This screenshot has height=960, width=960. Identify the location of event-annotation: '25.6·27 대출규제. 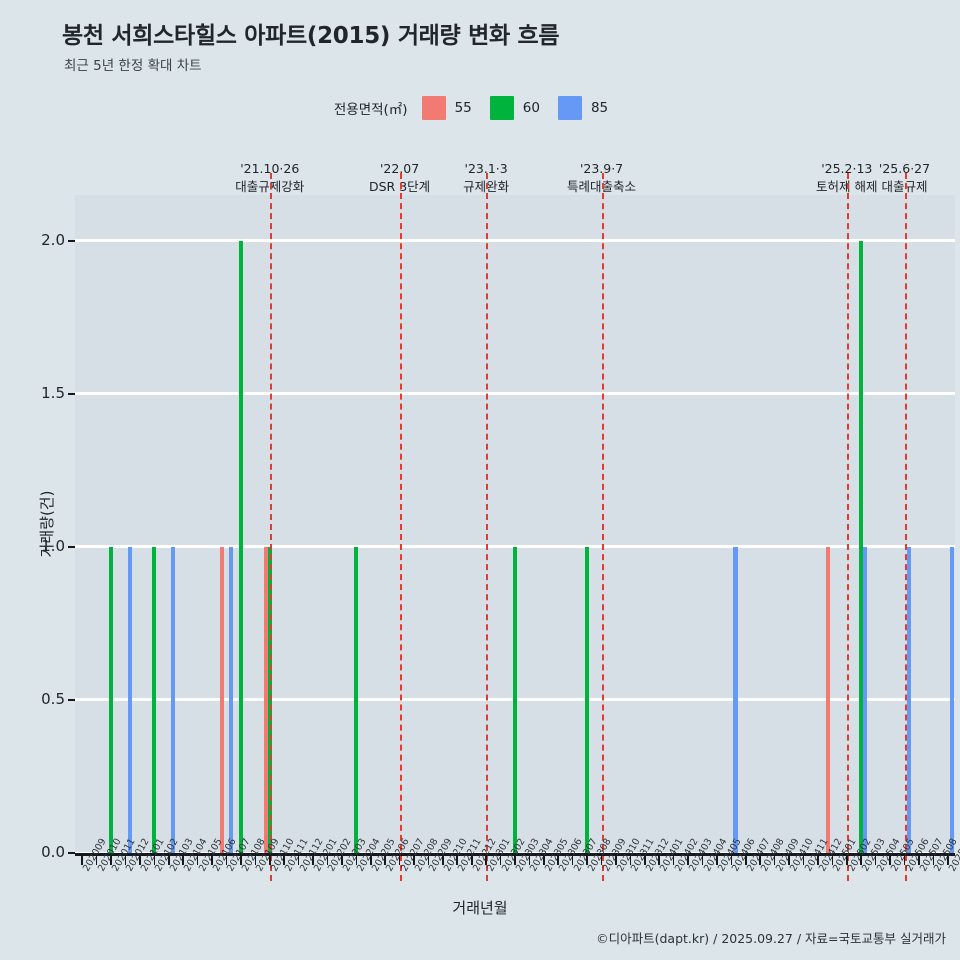
(892, 178).